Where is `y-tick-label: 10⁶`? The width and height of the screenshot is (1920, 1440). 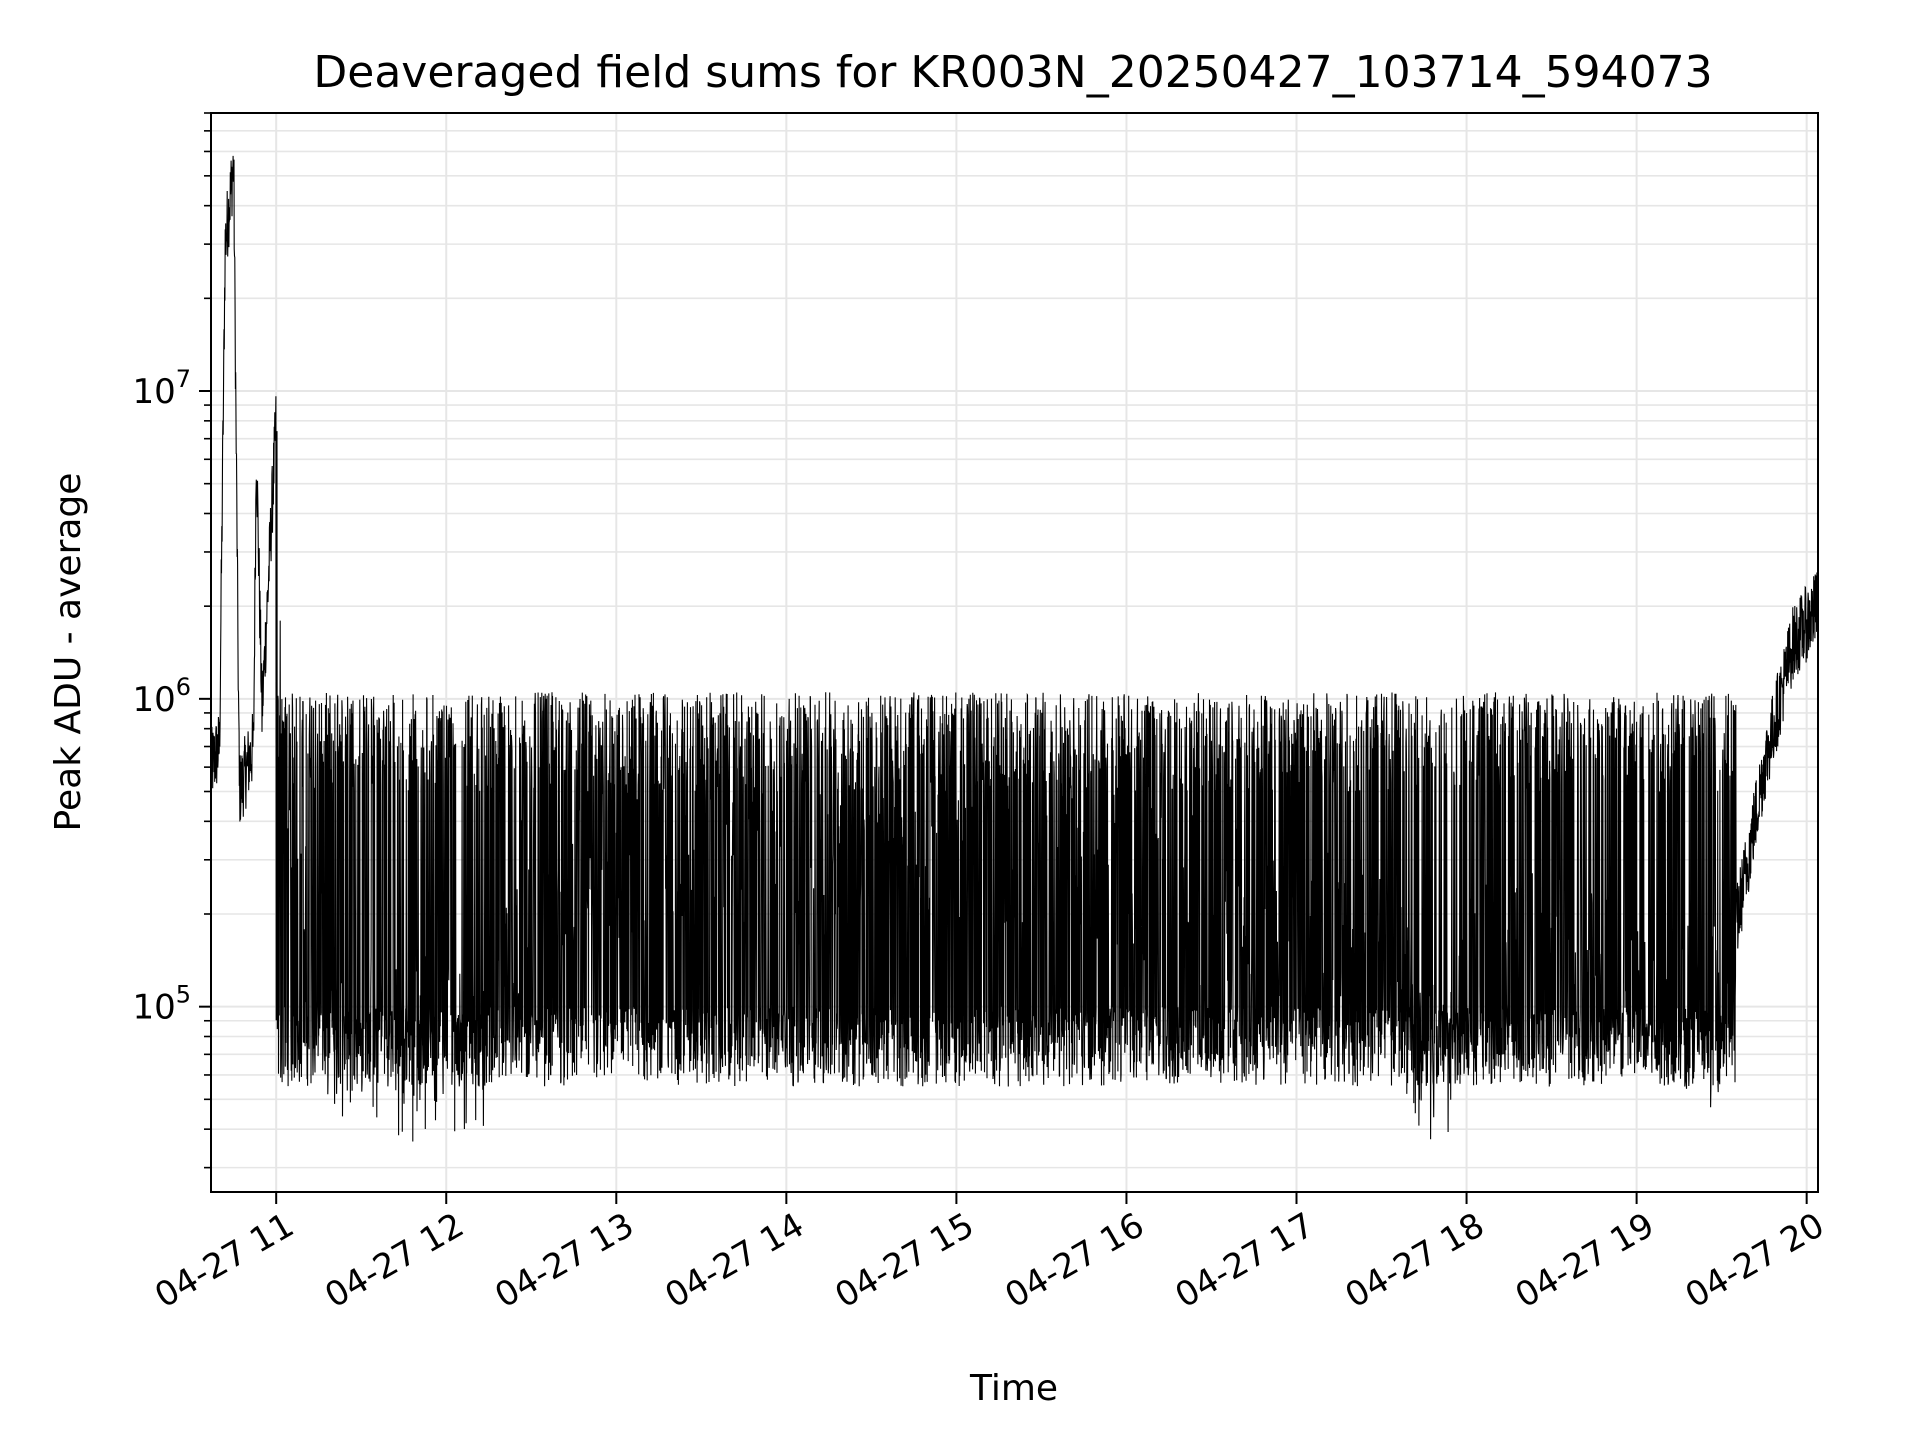
y-tick-label: 10⁶ is located at coordinates (161, 696).